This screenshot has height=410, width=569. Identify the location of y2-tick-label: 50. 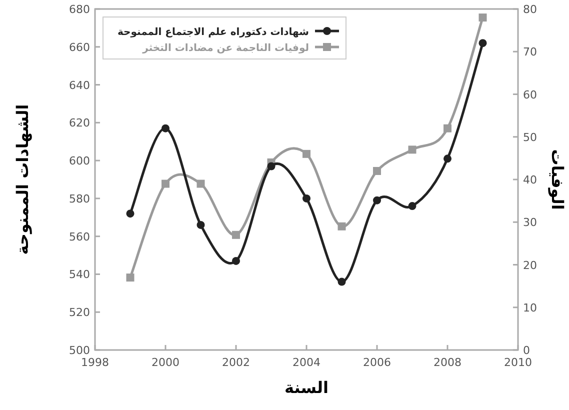
(530, 137).